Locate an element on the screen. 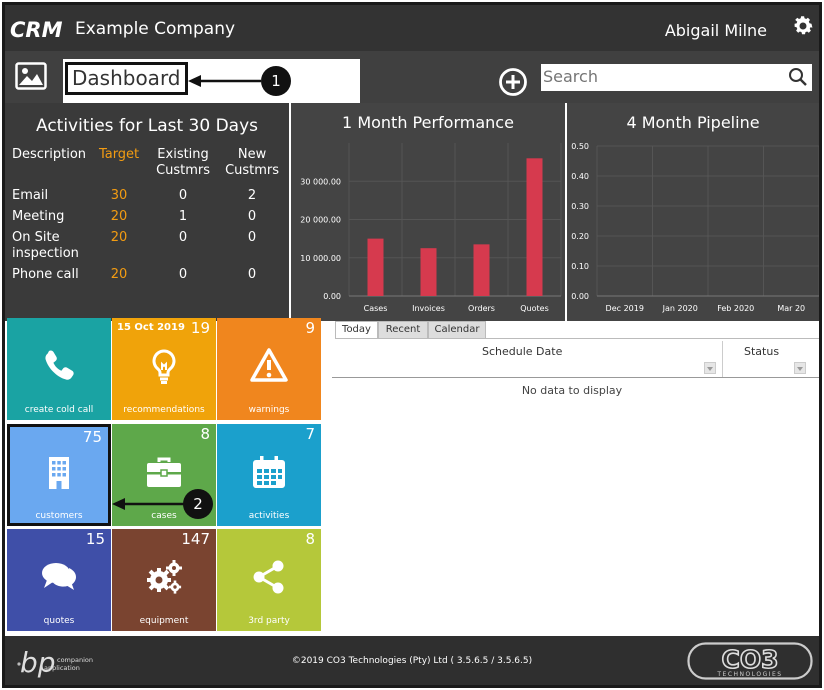 This screenshot has width=824, height=690. crm-logo-text: CRM is located at coordinates (36, 29).